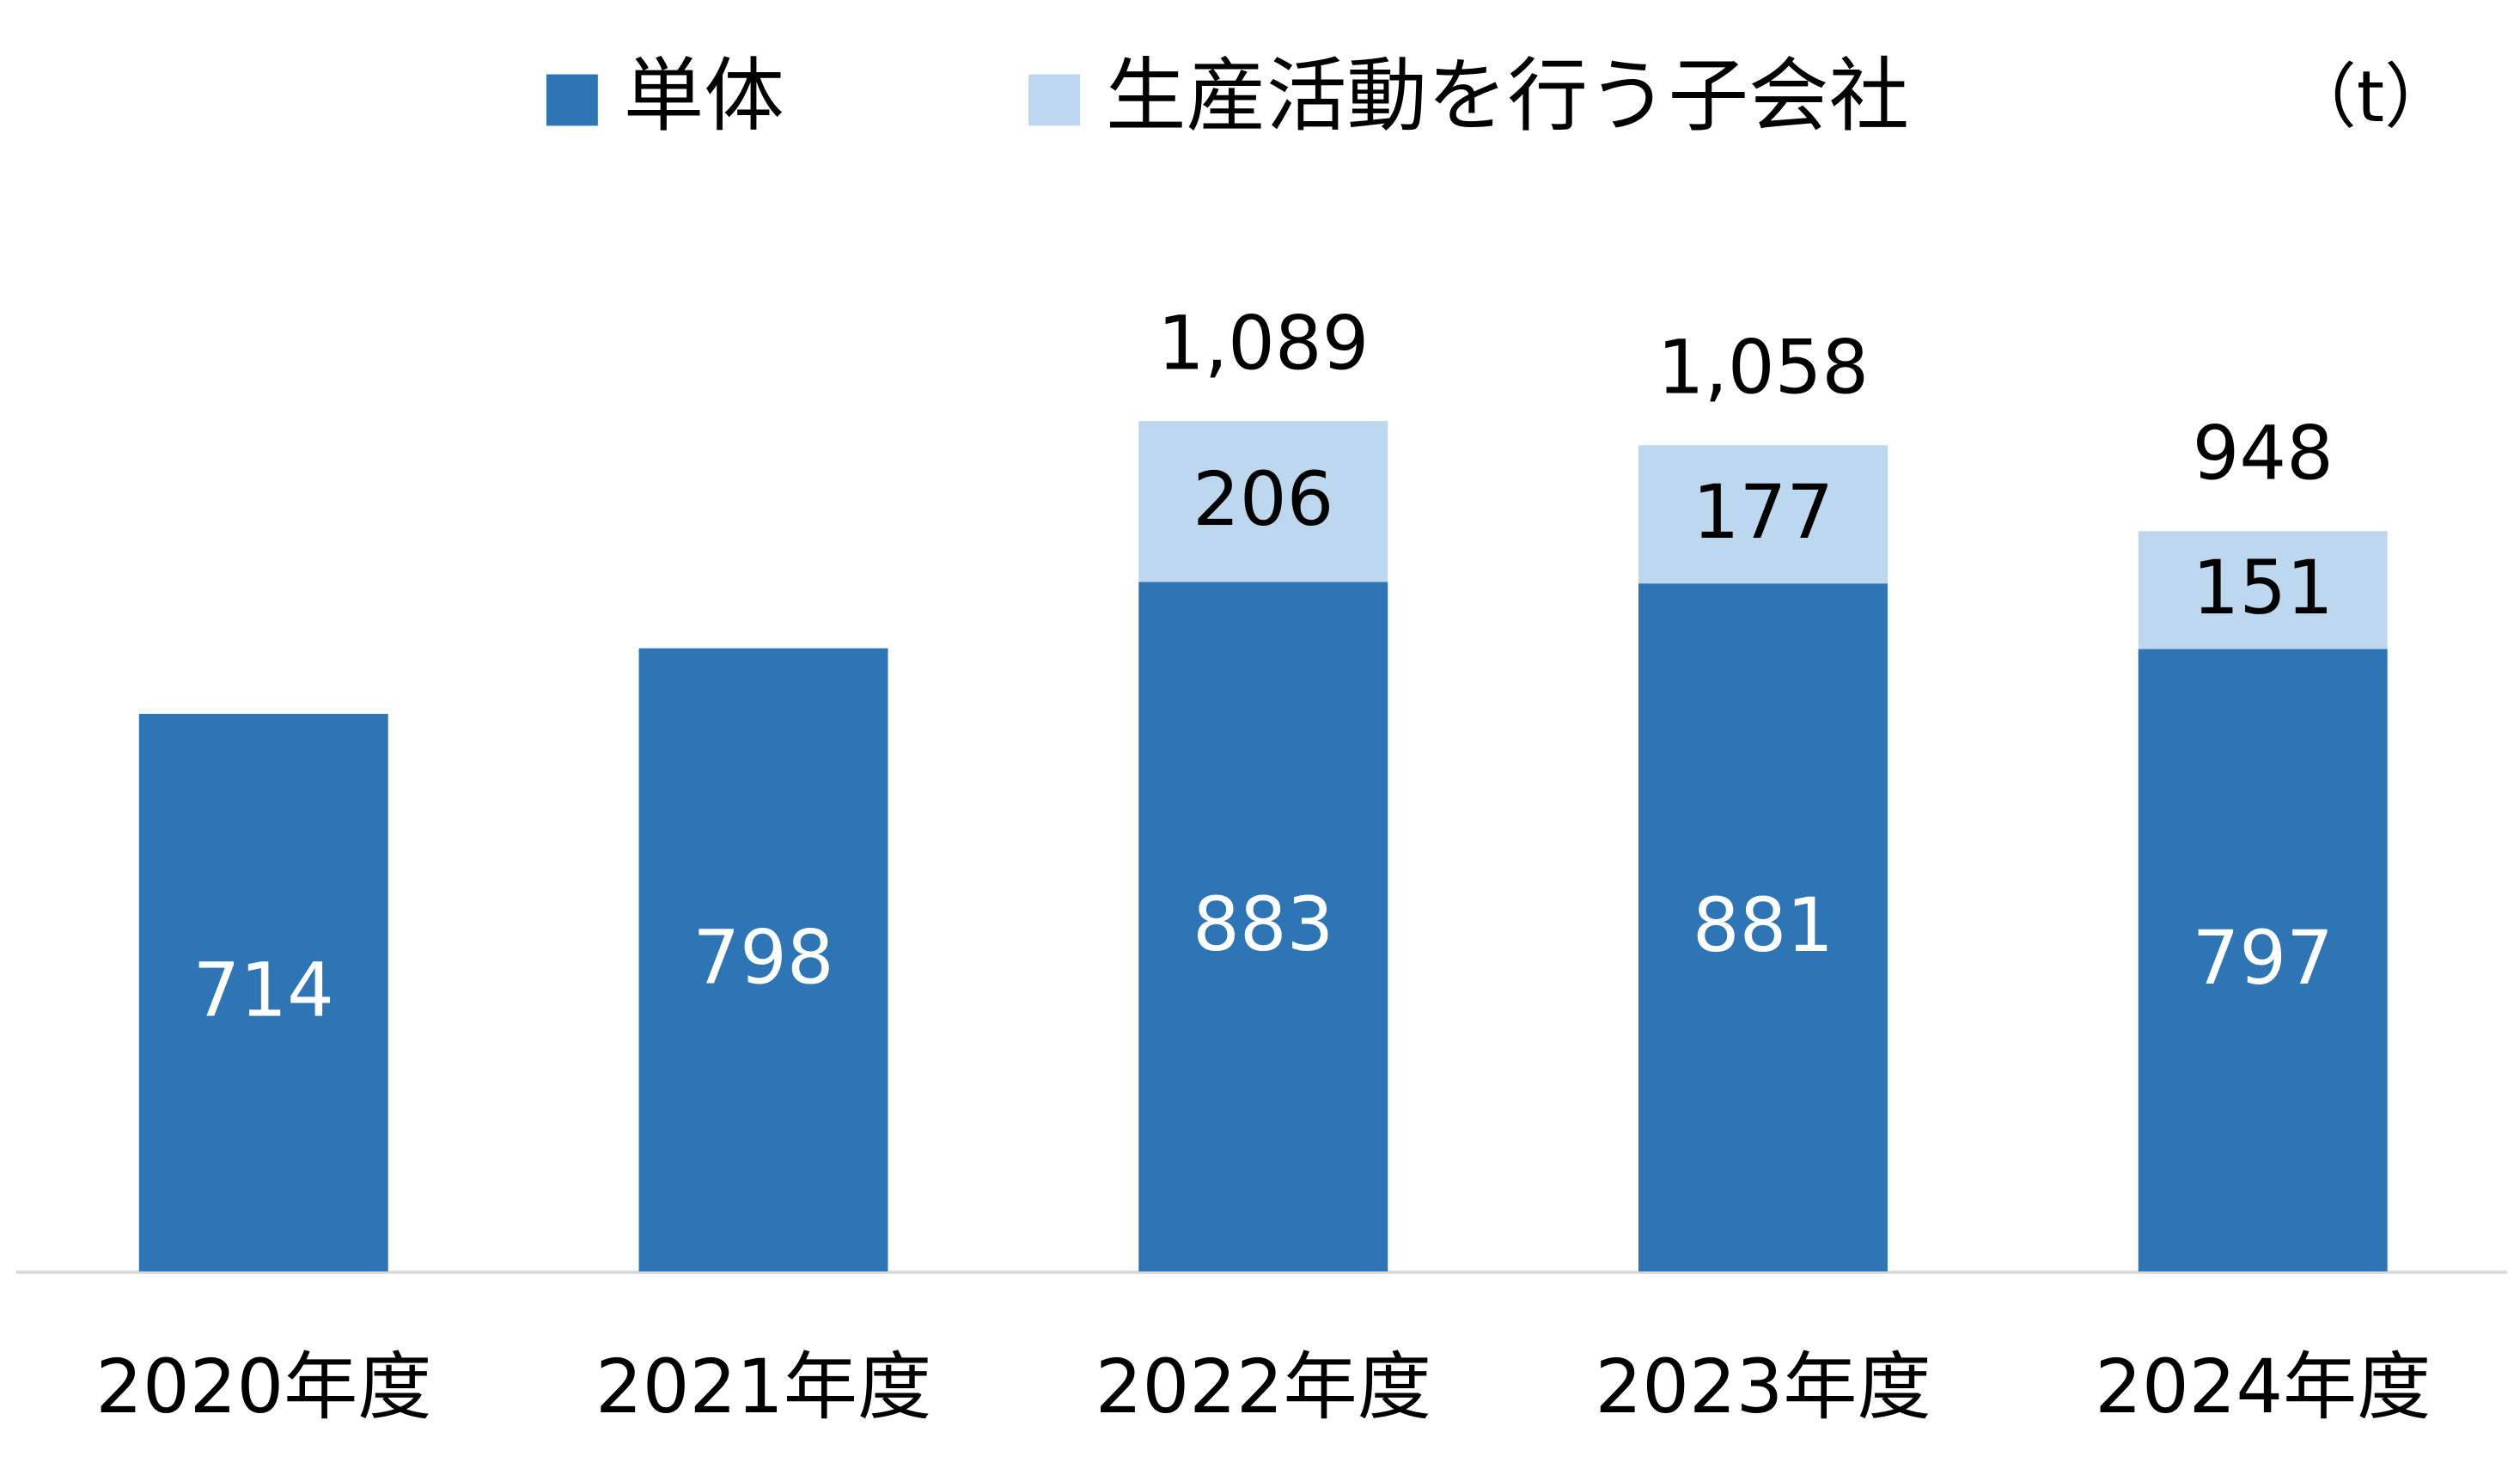  I want to click on data-label: 797, so click(2263, 959).